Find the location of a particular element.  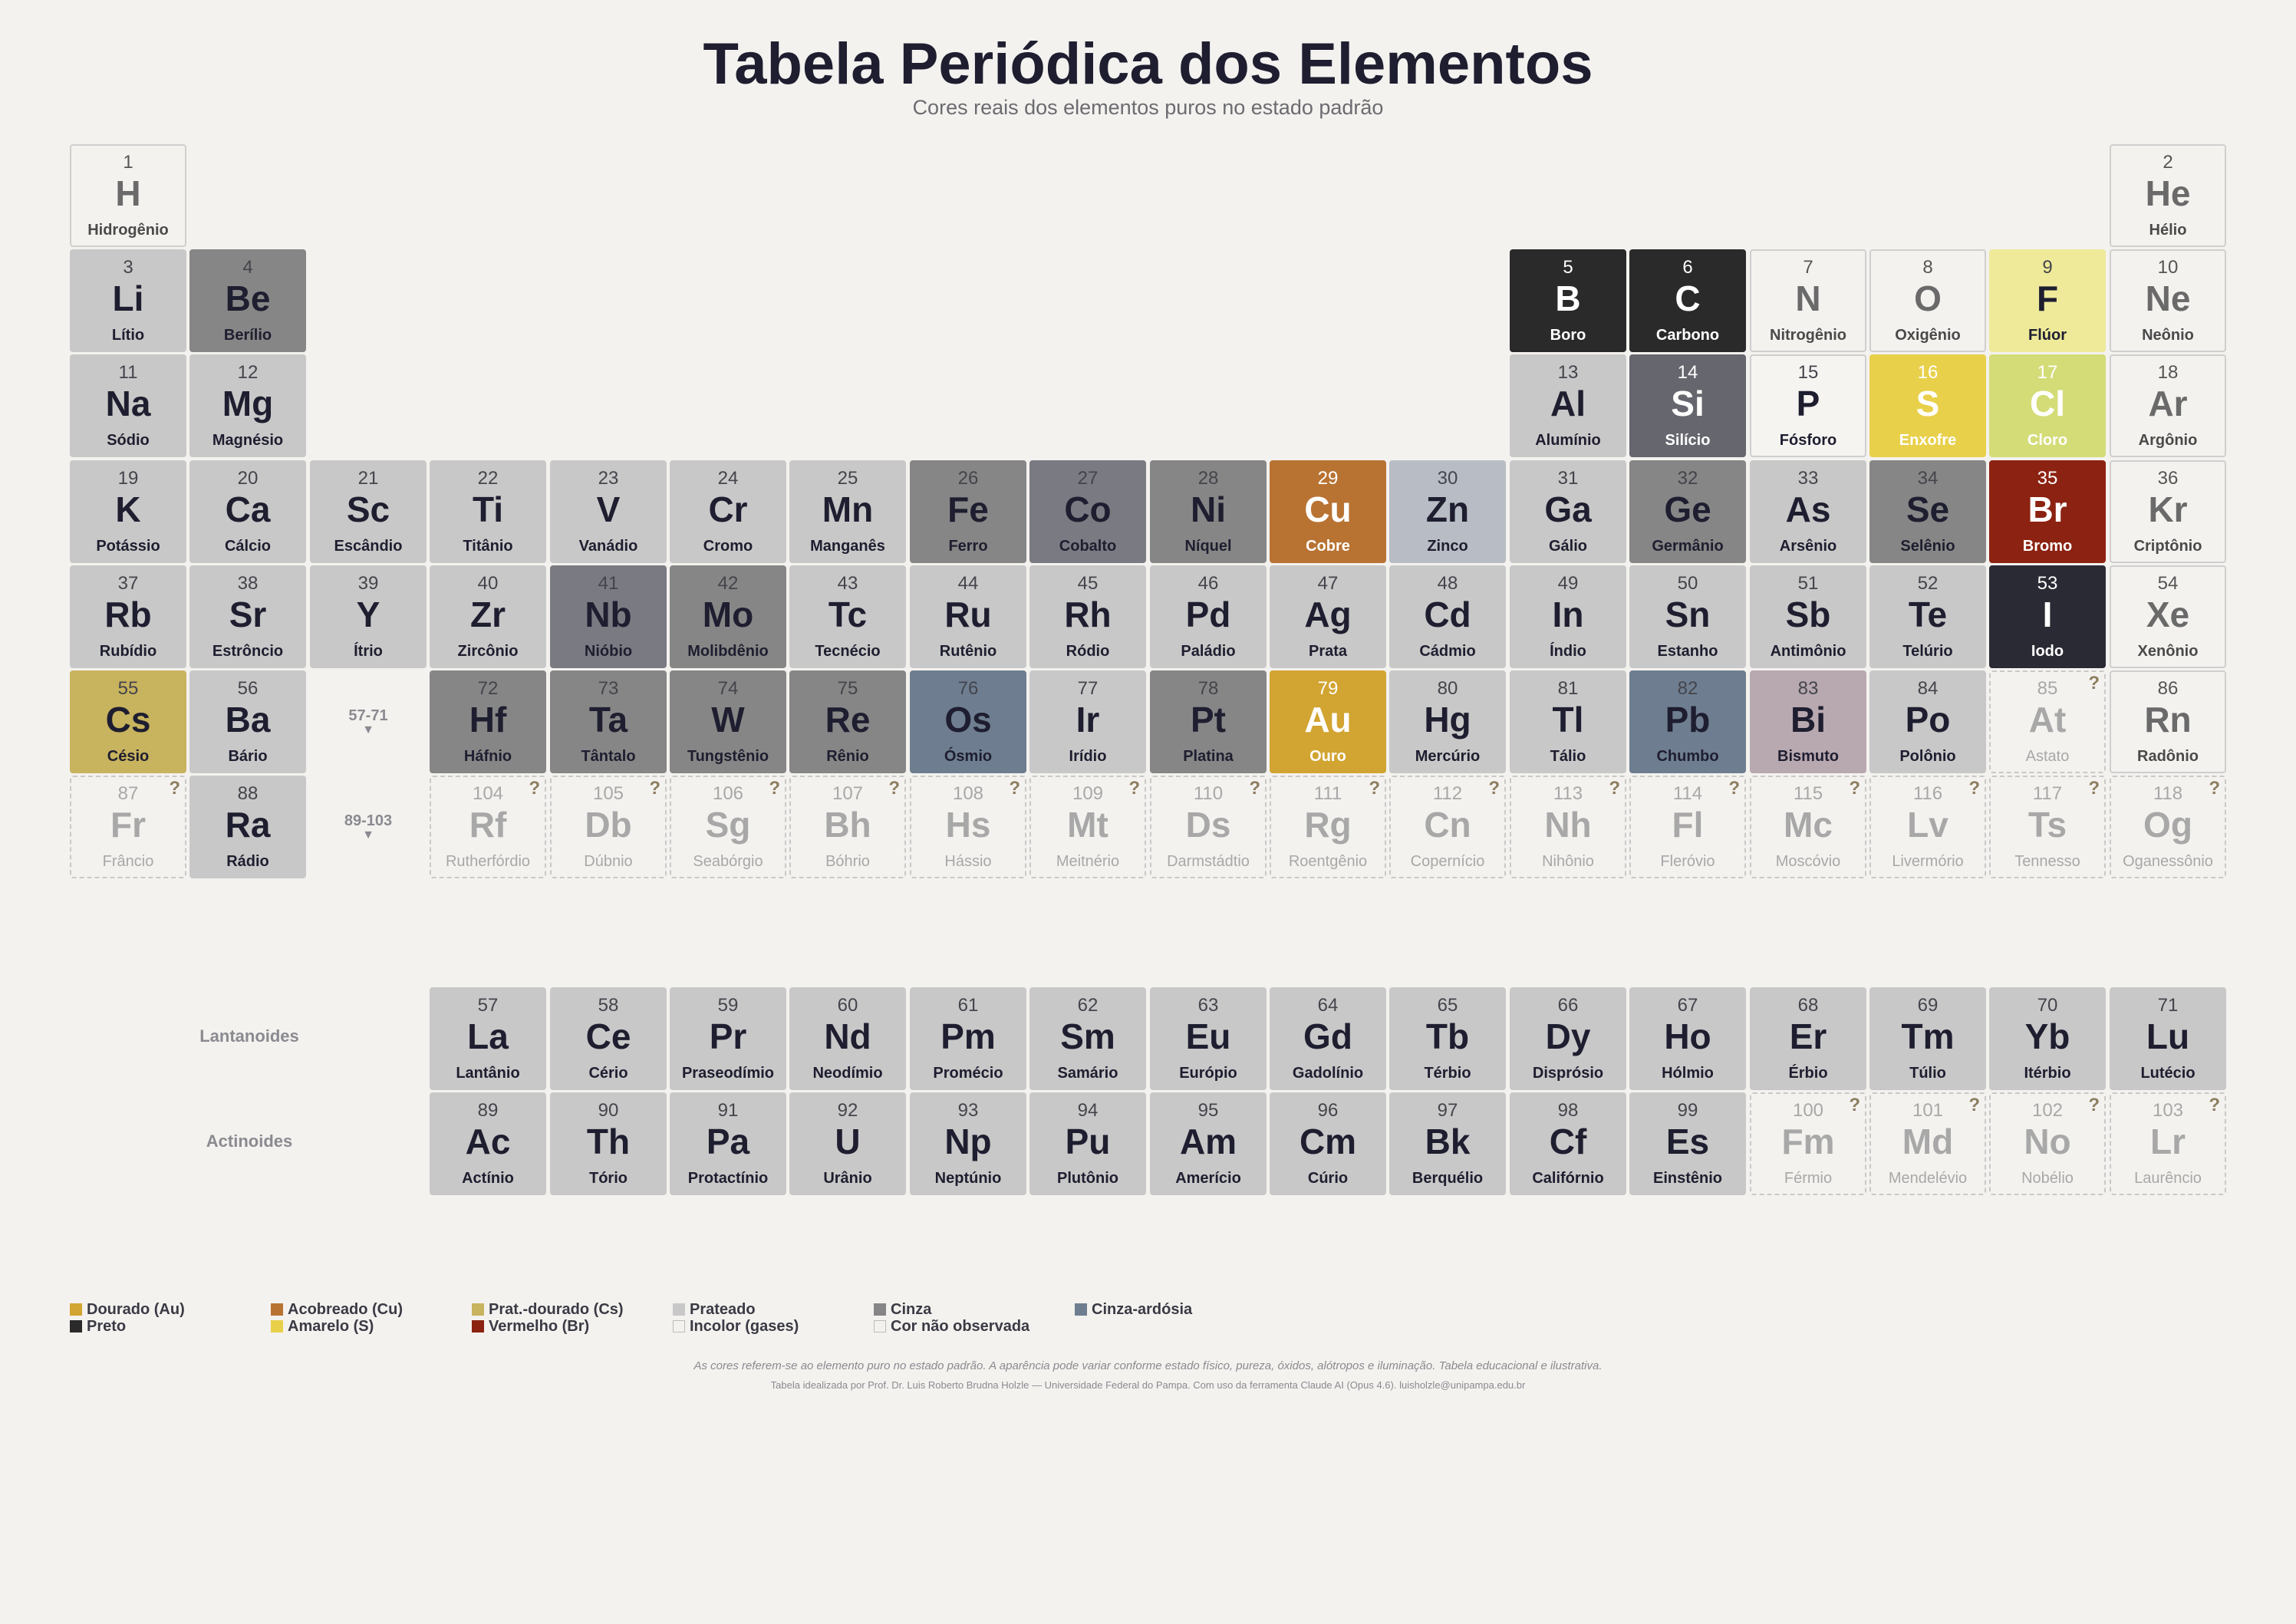

element-ar: 18 Ar Argônio is located at coordinates (2168, 405).